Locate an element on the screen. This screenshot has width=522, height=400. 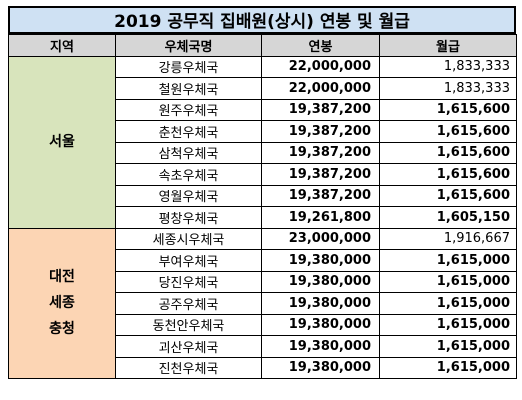
office-cell: 철원우체국 is located at coordinates (188, 88).